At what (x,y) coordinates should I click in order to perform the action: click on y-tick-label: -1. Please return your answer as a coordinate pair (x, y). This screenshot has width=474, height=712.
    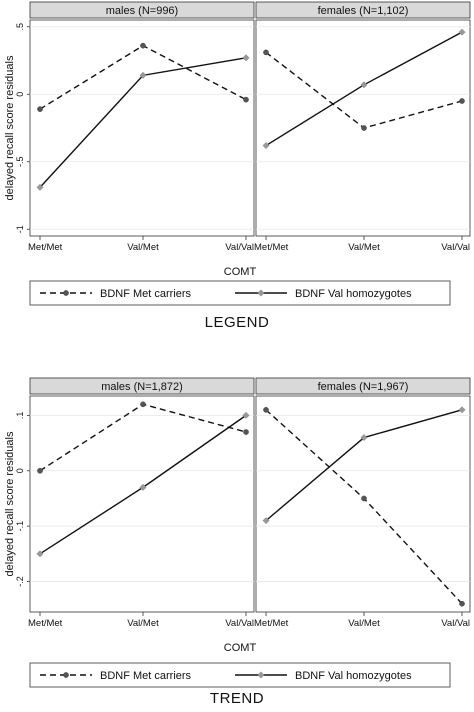
    Looking at the image, I should click on (20, 229).